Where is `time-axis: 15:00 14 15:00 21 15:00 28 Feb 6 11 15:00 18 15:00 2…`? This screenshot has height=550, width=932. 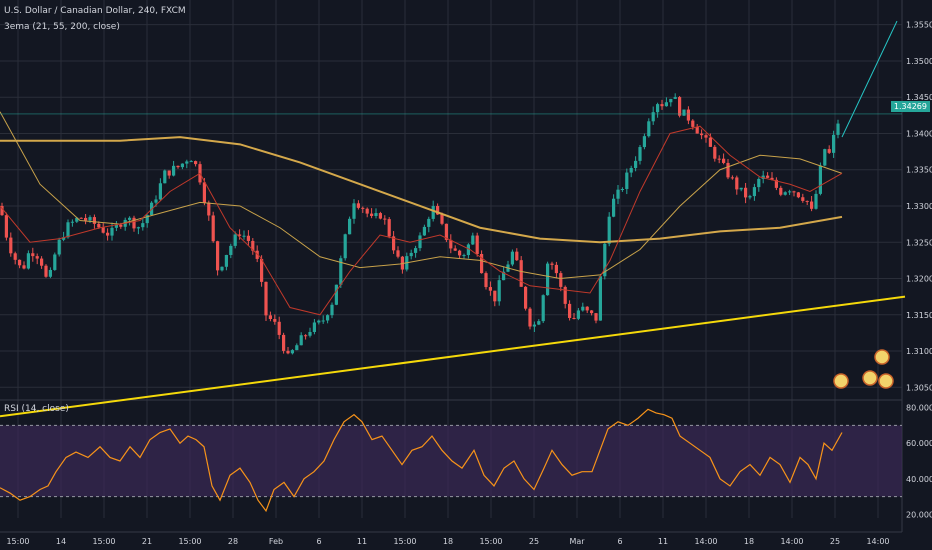 time-axis: 15:00 14 15:00 21 15:00 28 Feb 6 11 15:00 18 15:00 2… is located at coordinates (447, 541).